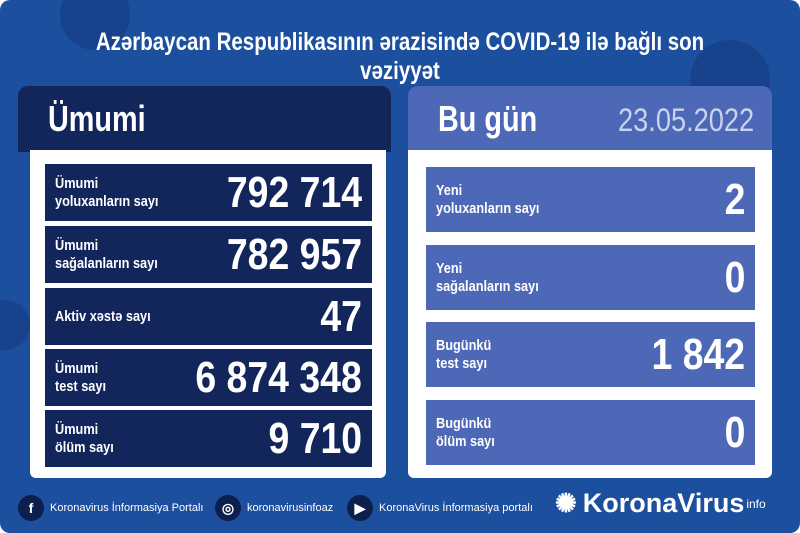 This screenshot has height=533, width=800. What do you see at coordinates (465, 432) in the screenshot?
I see `stat-label: Bugünkü ölüm sayı` at bounding box center [465, 432].